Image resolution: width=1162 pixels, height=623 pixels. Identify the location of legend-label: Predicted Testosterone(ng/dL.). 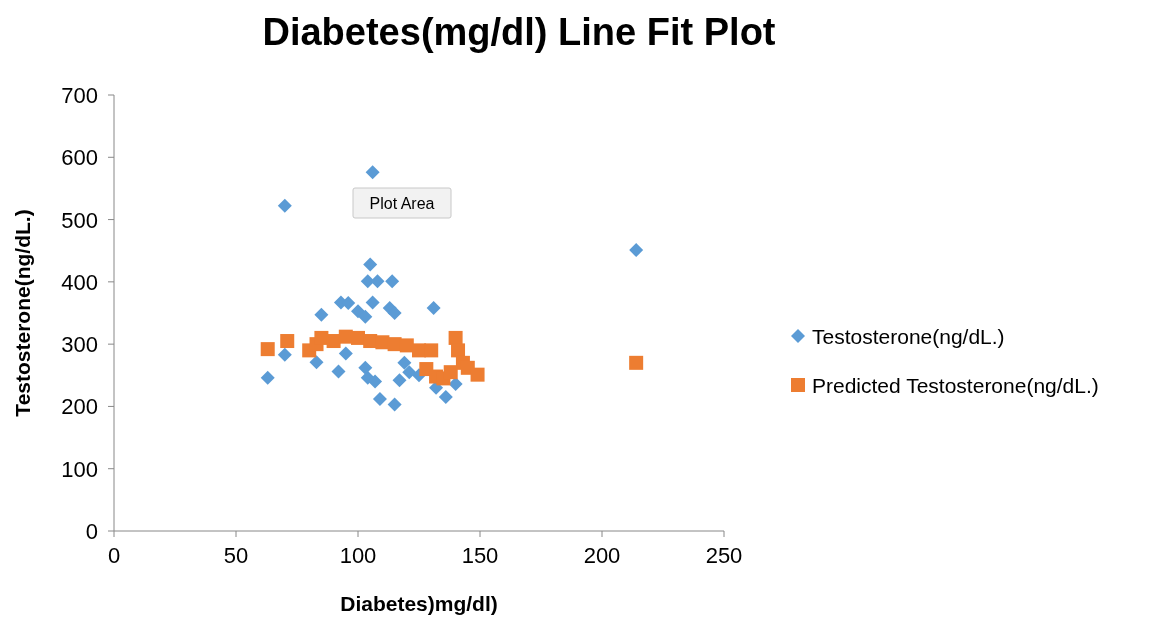
(955, 385).